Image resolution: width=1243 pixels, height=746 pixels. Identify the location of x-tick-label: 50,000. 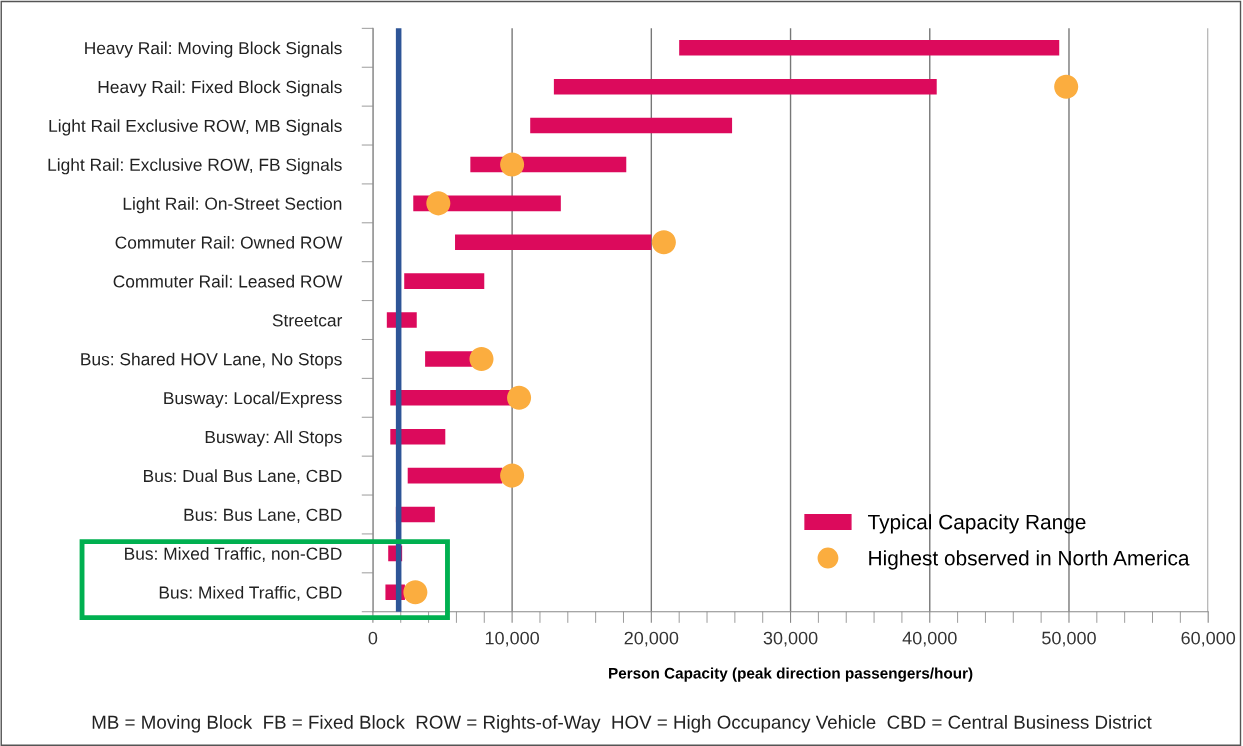
(1069, 639).